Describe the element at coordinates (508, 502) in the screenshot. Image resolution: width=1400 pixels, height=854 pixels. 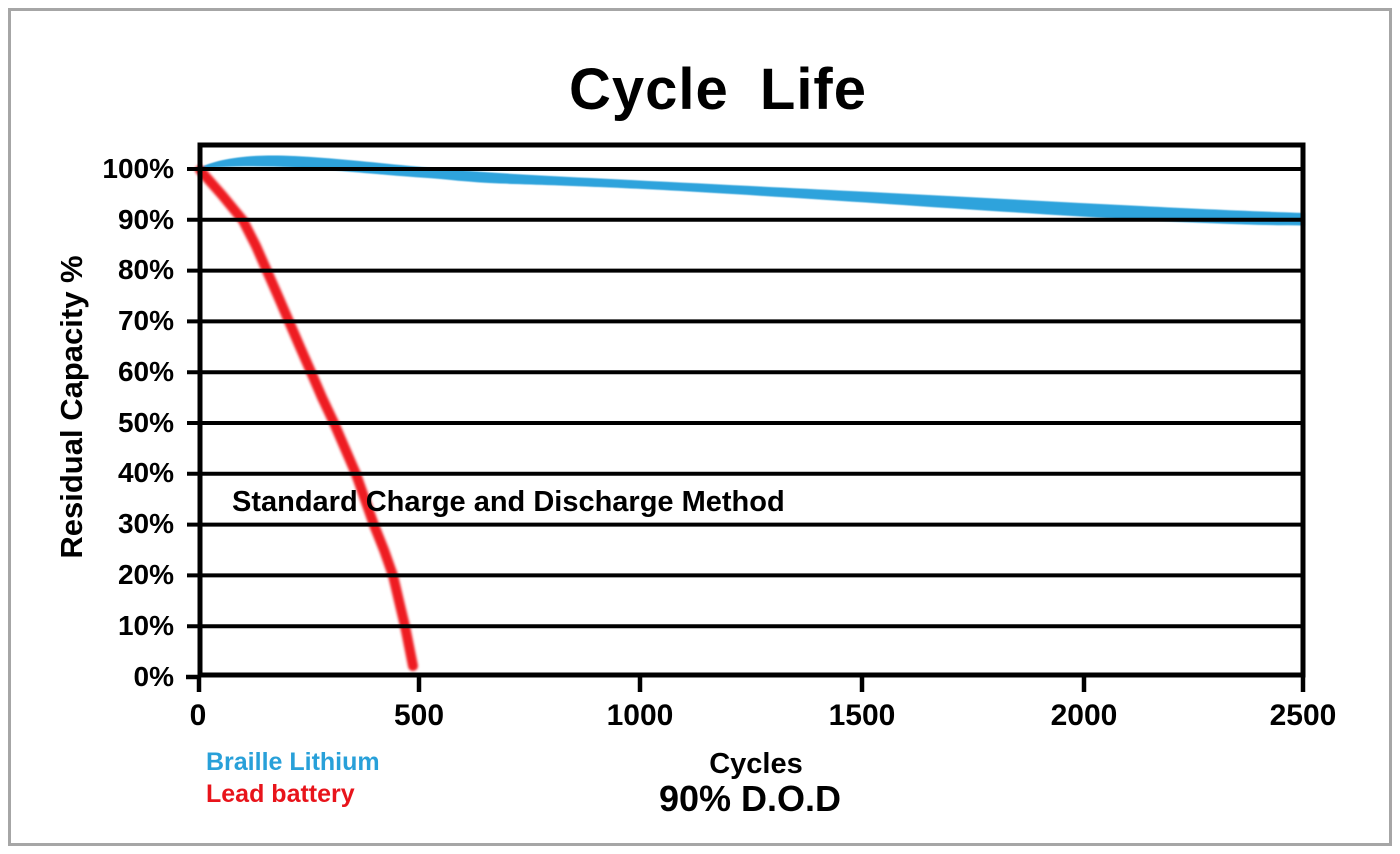
I see `annotation-charge-method: Standard Charge and Discharge Method` at that location.